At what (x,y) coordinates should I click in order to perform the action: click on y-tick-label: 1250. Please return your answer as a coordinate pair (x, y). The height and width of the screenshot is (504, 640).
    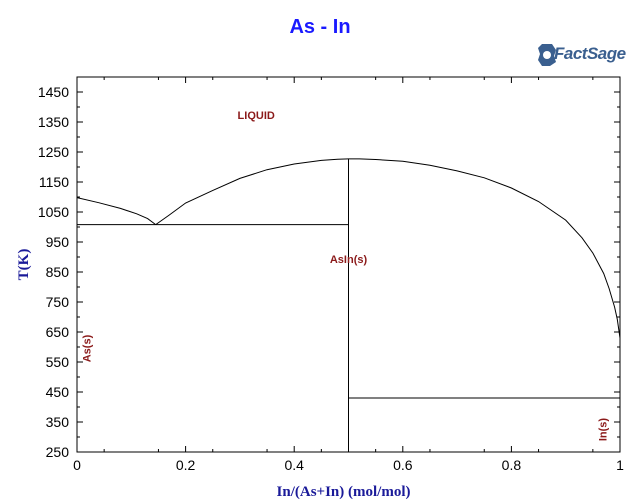
    Looking at the image, I should click on (53, 152).